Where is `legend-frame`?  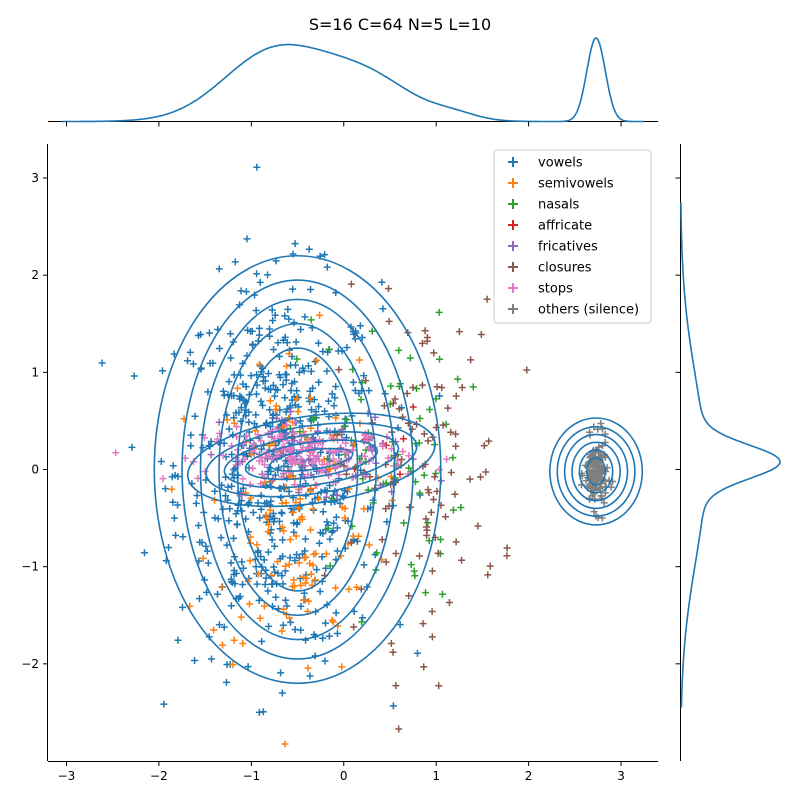
legend-frame is located at coordinates (572, 236).